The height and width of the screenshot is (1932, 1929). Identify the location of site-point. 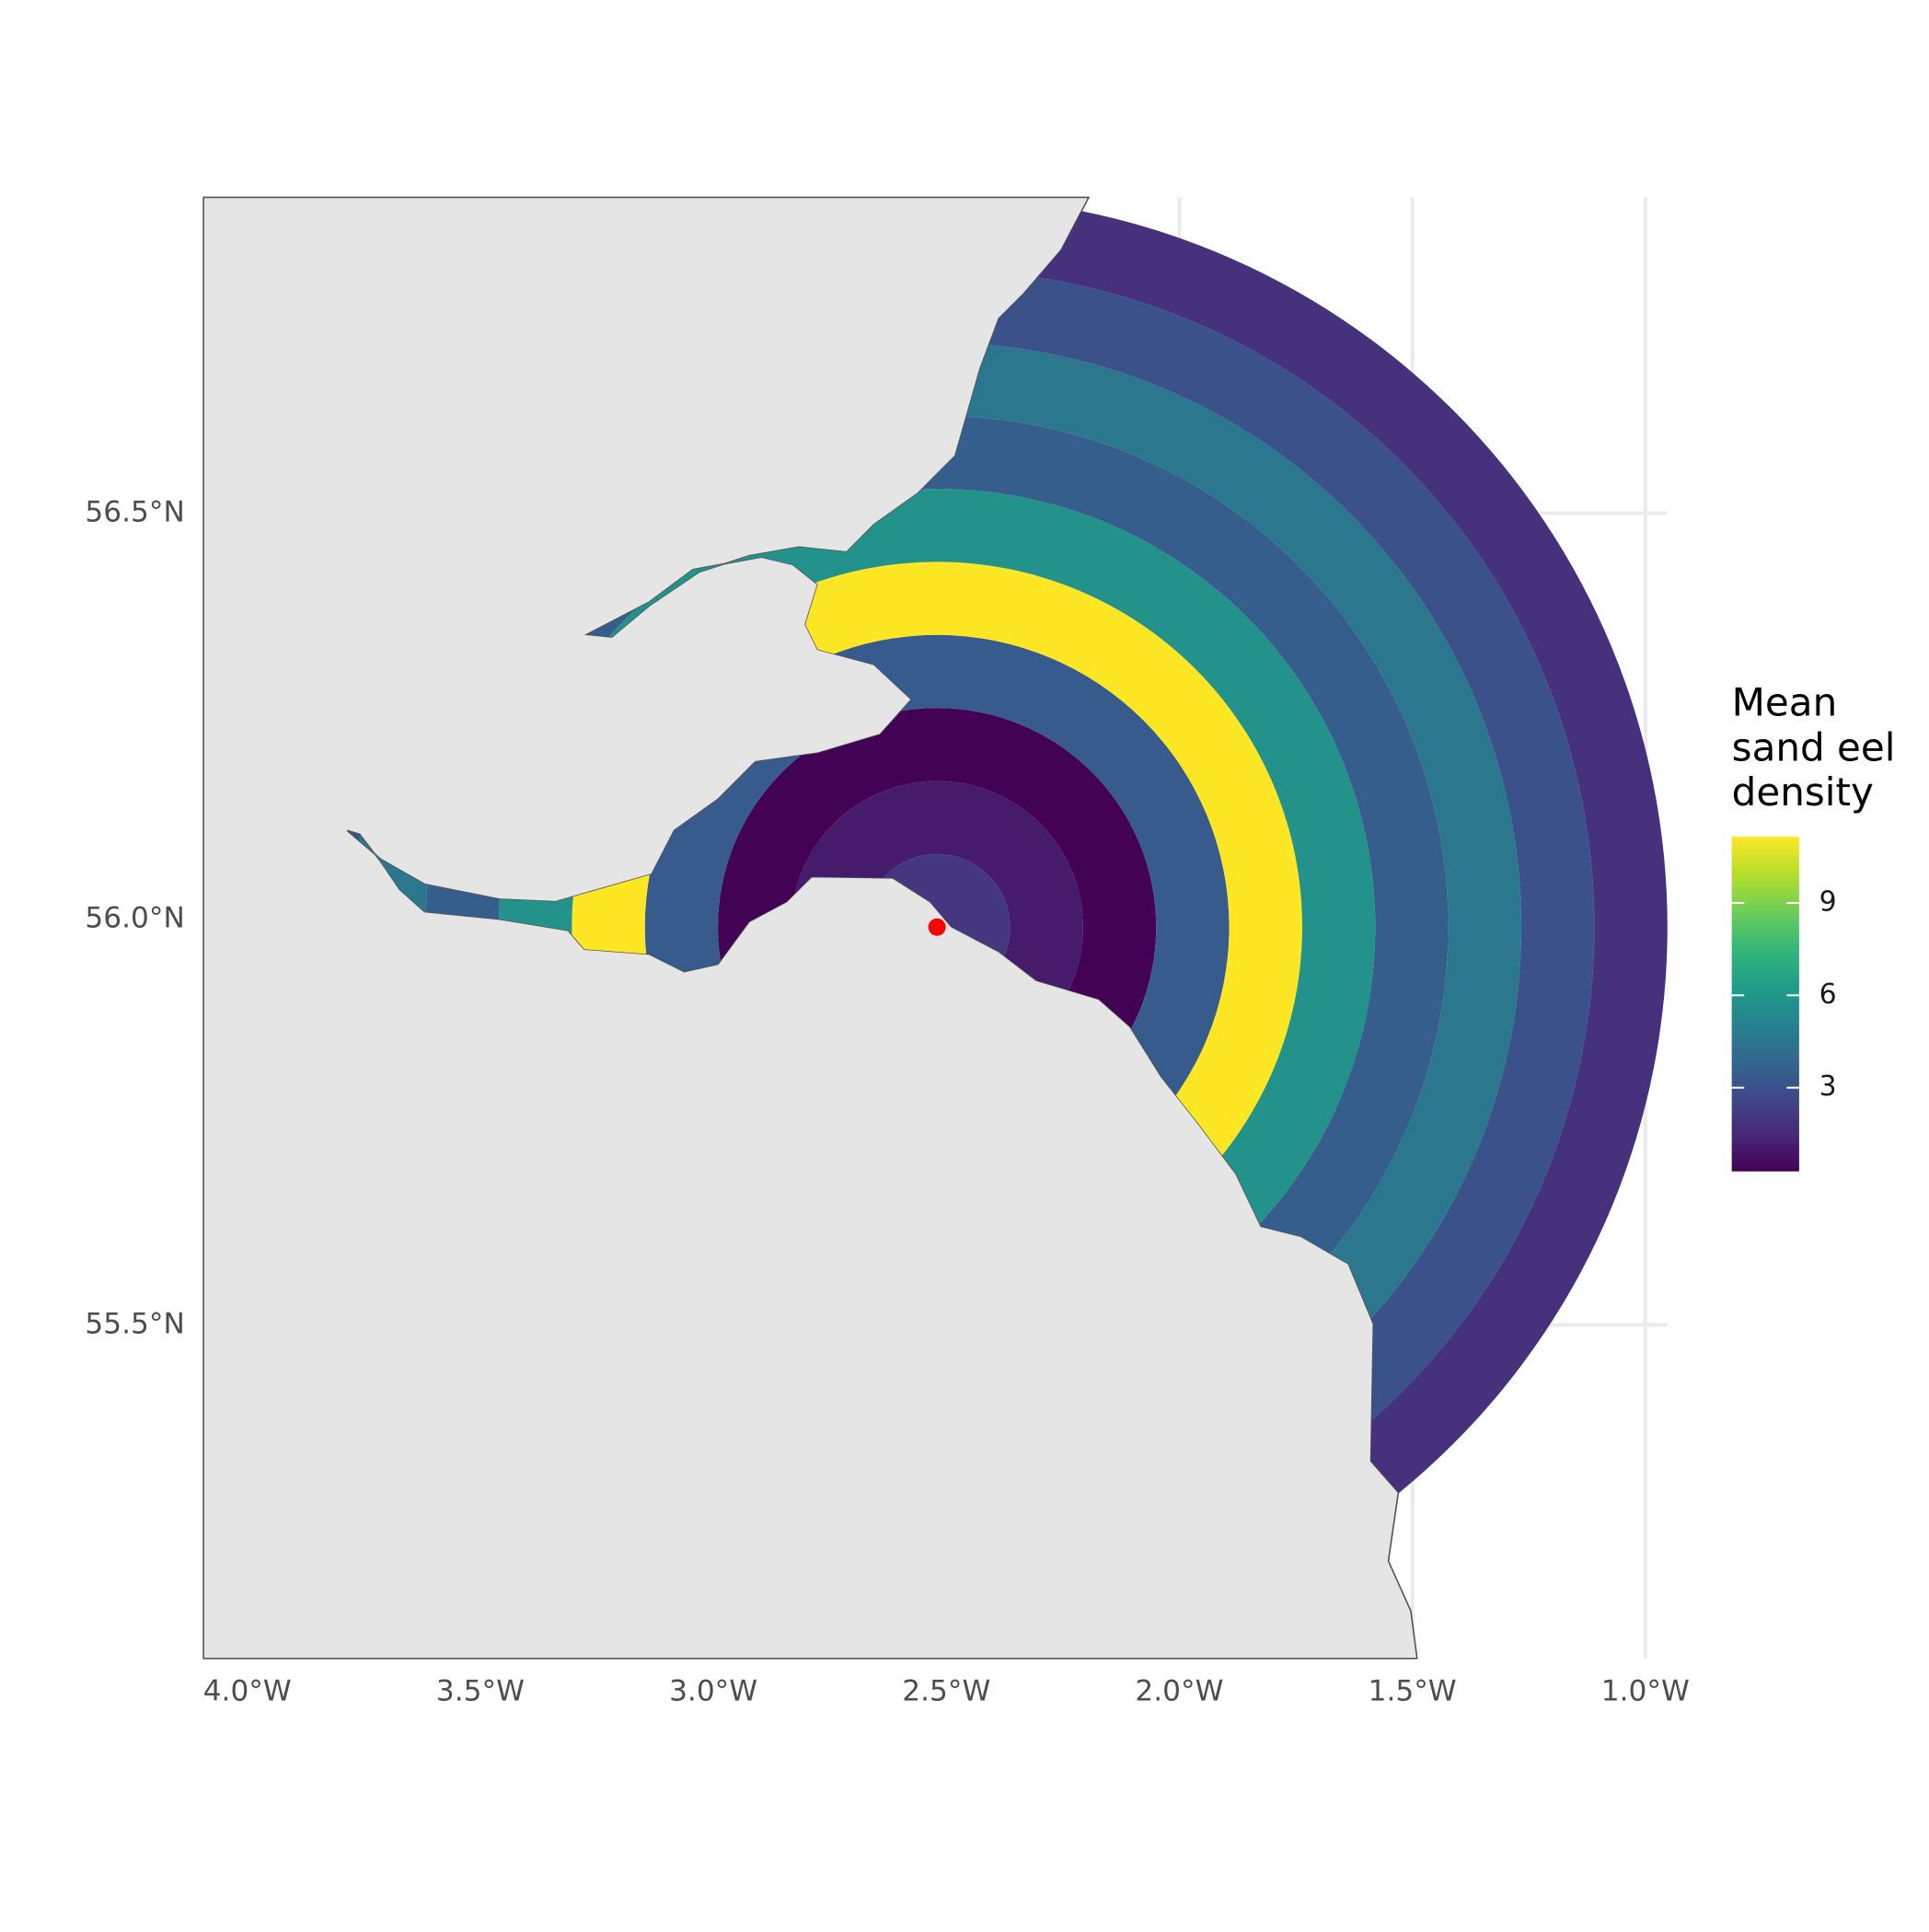
(937, 927).